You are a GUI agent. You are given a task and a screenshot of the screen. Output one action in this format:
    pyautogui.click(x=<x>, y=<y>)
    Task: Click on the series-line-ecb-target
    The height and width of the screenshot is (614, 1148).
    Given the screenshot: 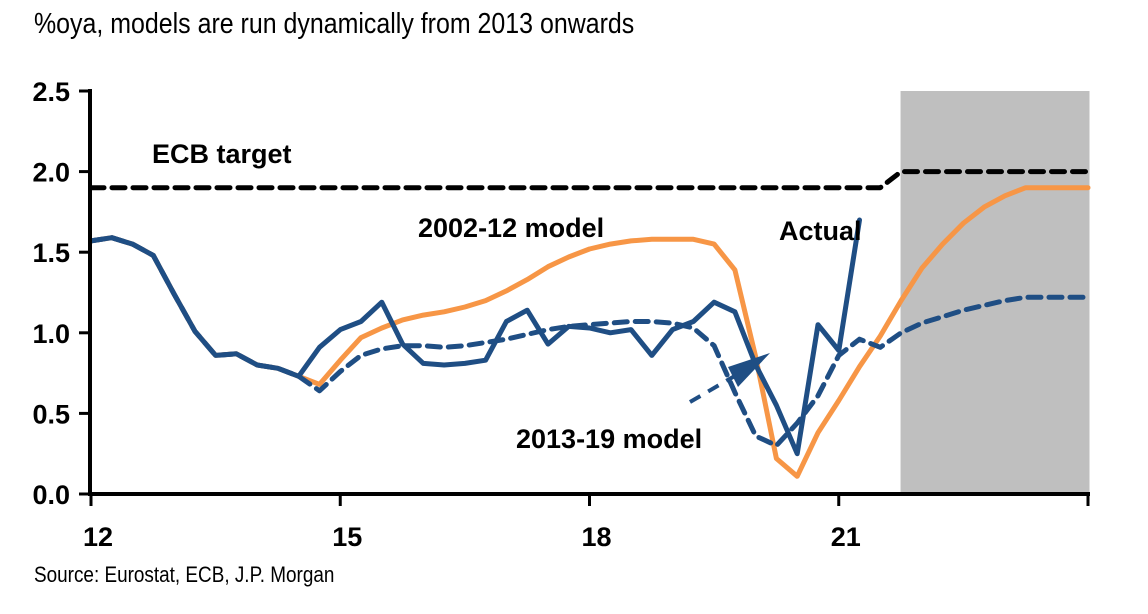 What is the action you would take?
    pyautogui.click(x=589, y=180)
    